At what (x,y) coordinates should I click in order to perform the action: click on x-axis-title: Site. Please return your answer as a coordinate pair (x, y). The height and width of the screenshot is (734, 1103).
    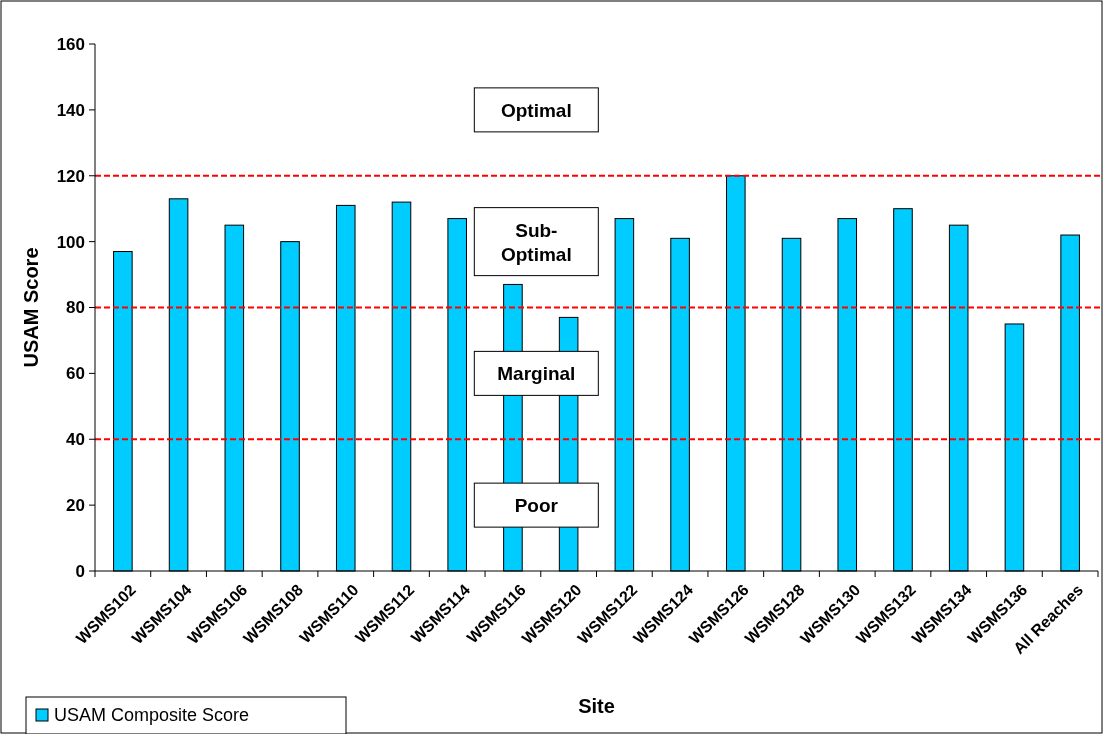
    Looking at the image, I should click on (596, 706).